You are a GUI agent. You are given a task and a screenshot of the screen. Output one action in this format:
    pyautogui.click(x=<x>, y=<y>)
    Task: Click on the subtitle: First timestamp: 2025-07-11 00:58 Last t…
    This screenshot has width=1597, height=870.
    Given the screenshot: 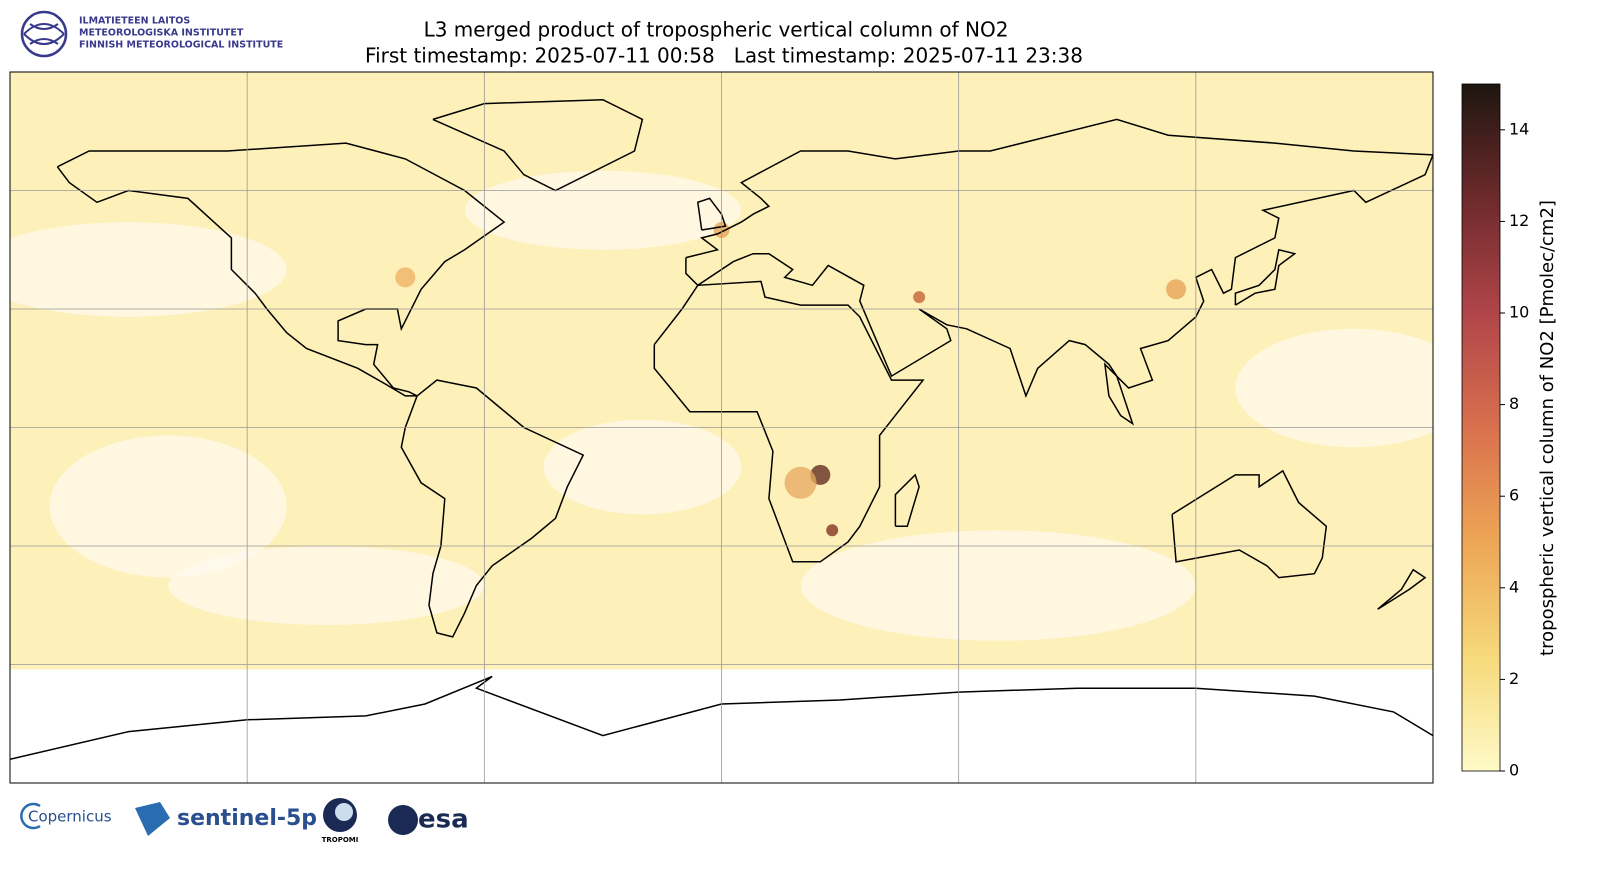 What is the action you would take?
    pyautogui.click(x=724, y=56)
    